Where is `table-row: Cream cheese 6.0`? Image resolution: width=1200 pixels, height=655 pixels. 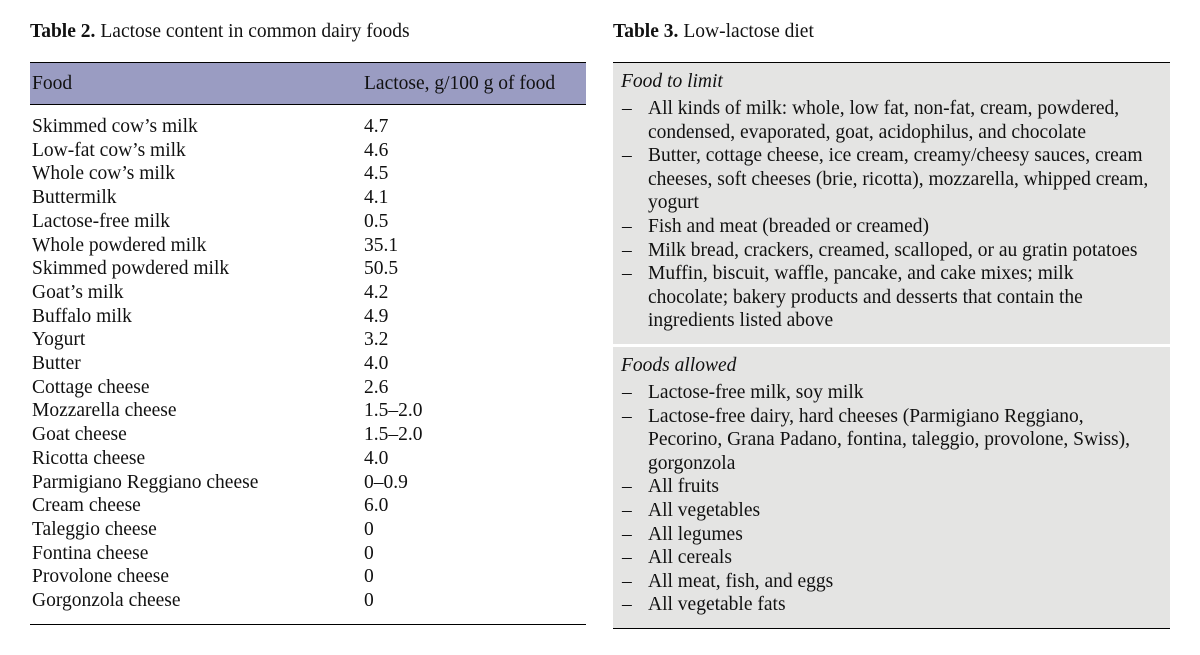
table-row: Cream cheese 6.0 is located at coordinates (308, 506).